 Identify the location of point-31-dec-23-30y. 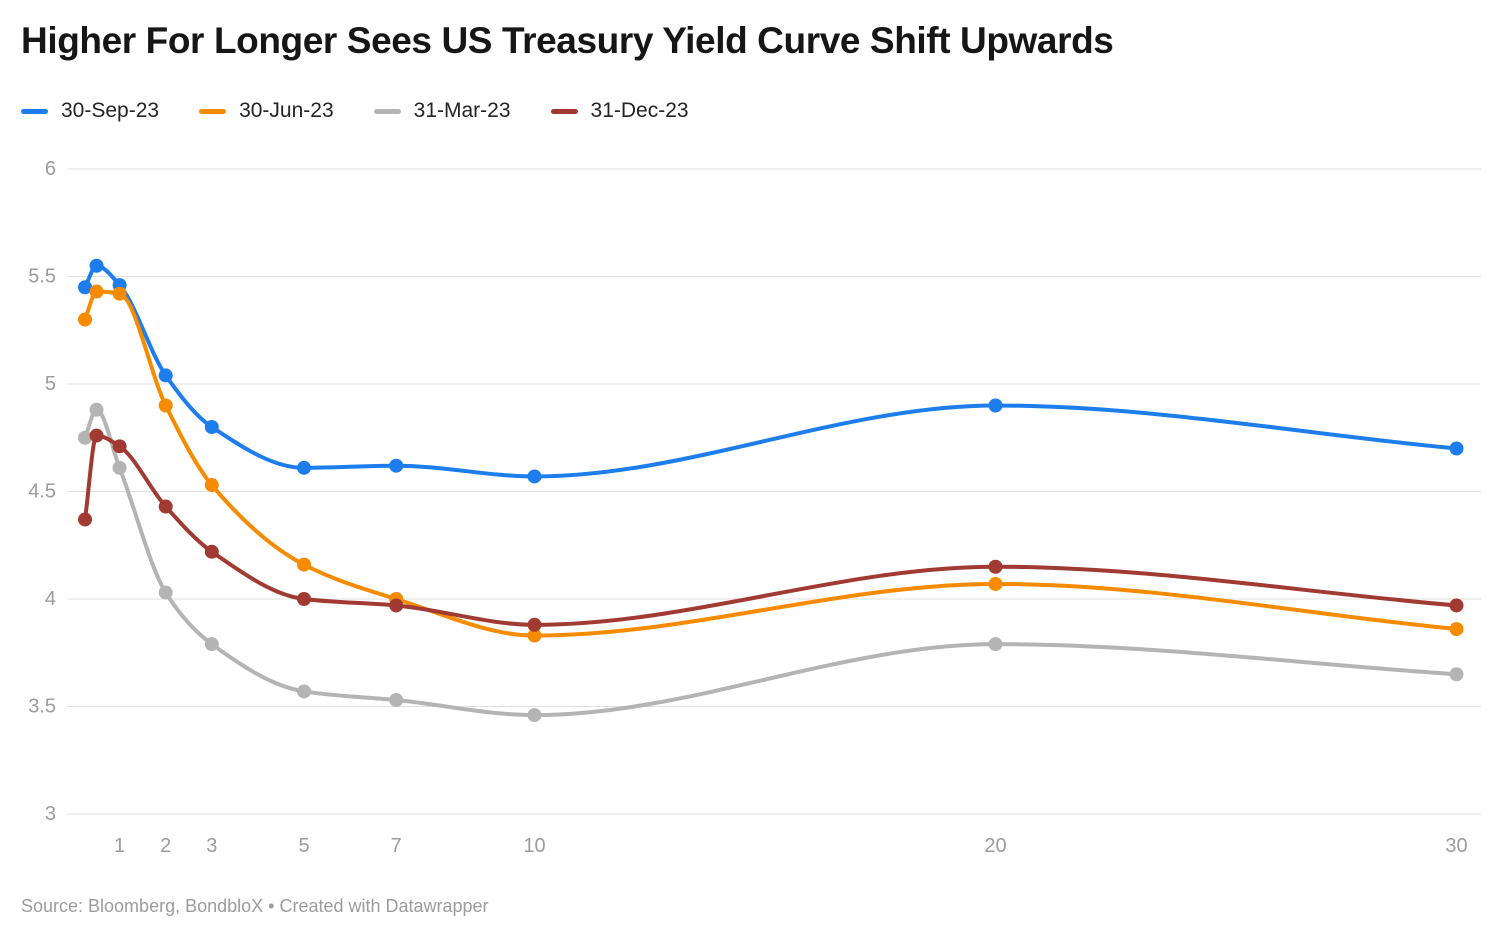
(1456, 605).